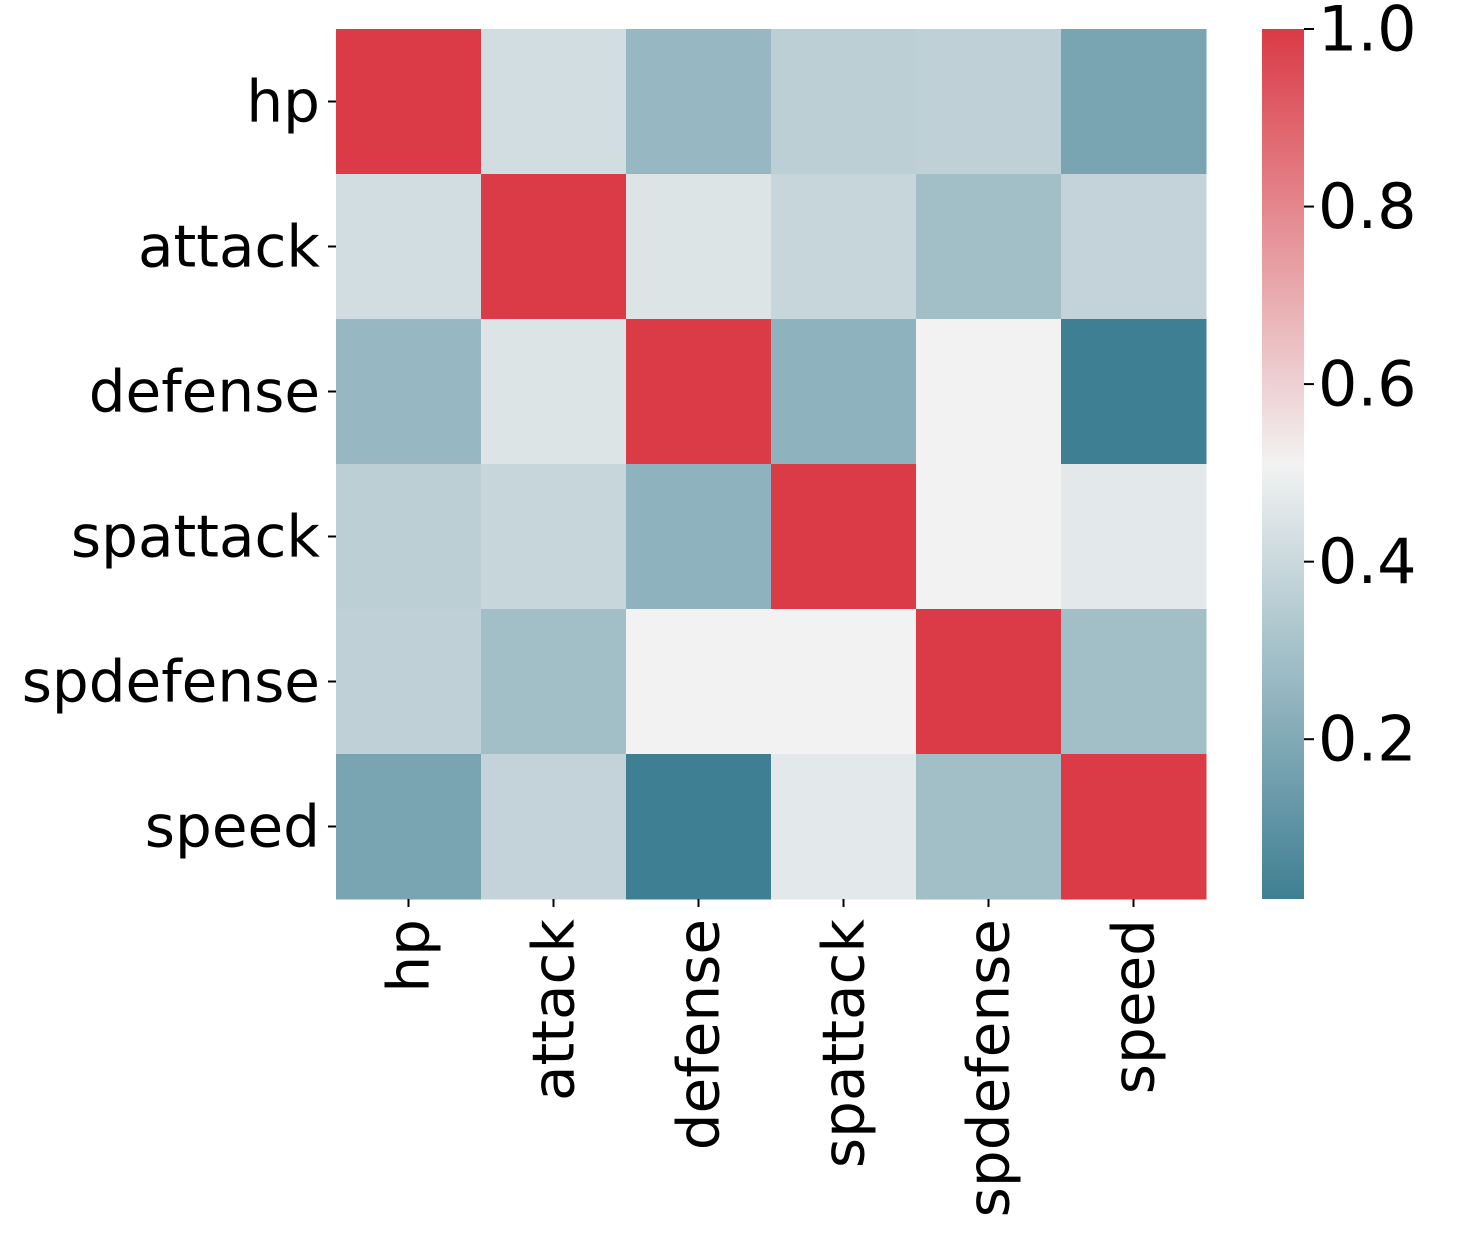 The width and height of the screenshot is (1480, 1250). What do you see at coordinates (699, 682) in the screenshot?
I see `heatmap-cell-spdefense-defense` at bounding box center [699, 682].